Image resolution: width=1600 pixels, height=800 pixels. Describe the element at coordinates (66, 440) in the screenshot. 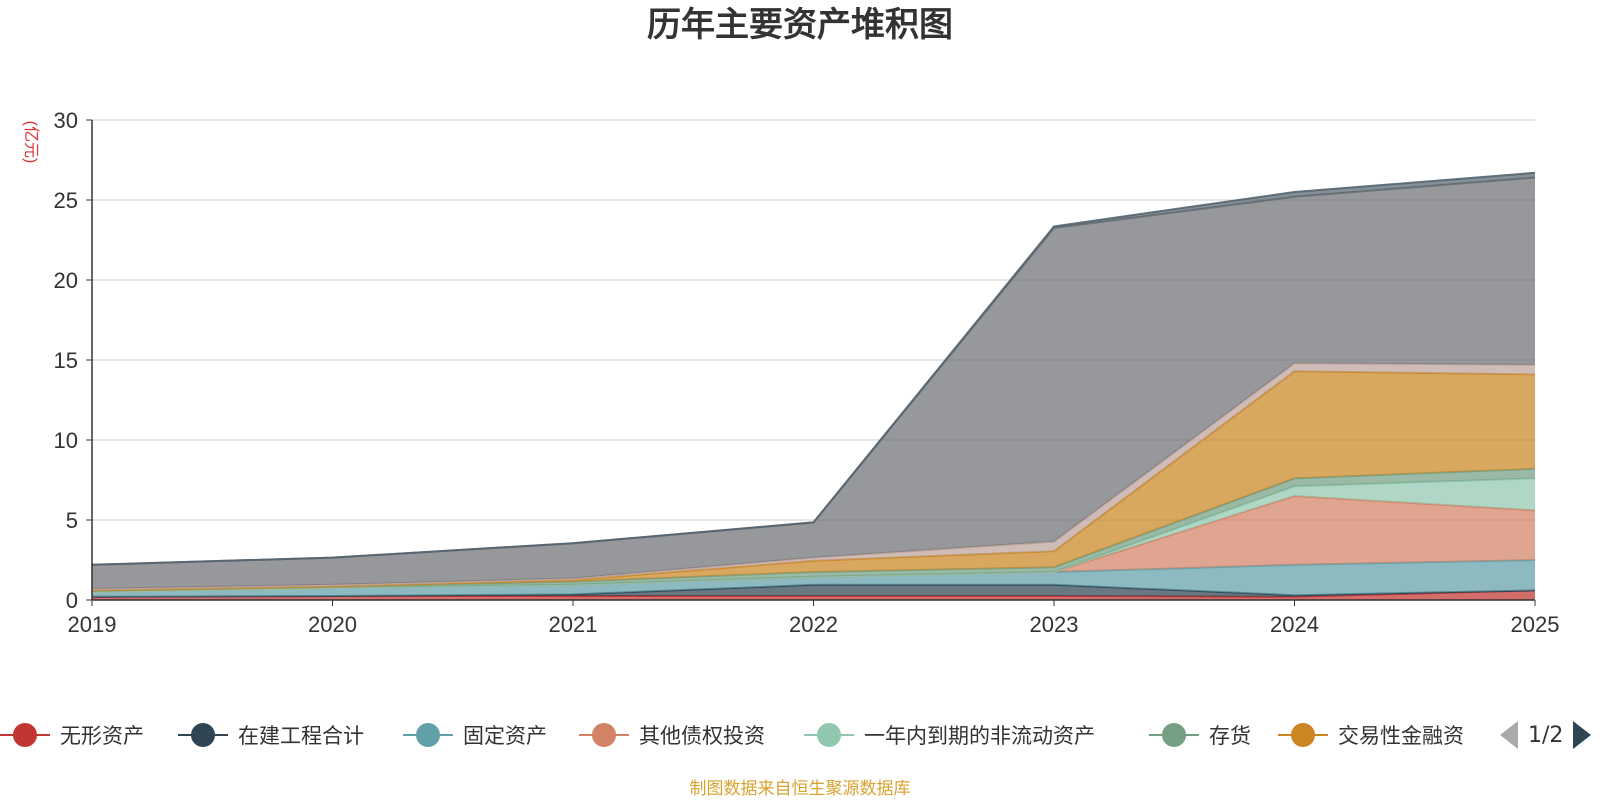

I see `y-tick-label: 10` at that location.